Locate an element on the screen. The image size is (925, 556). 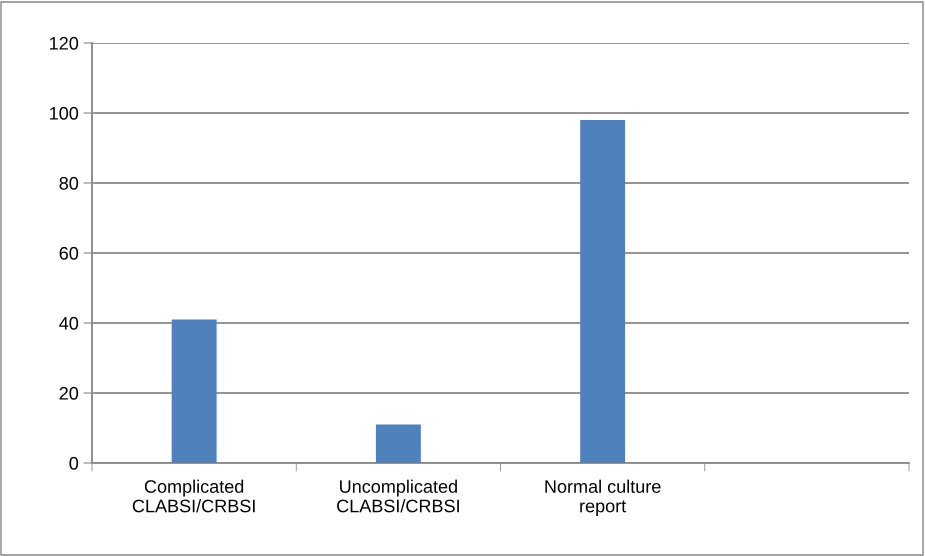
y-tick-label: 60 is located at coordinates (69, 253).